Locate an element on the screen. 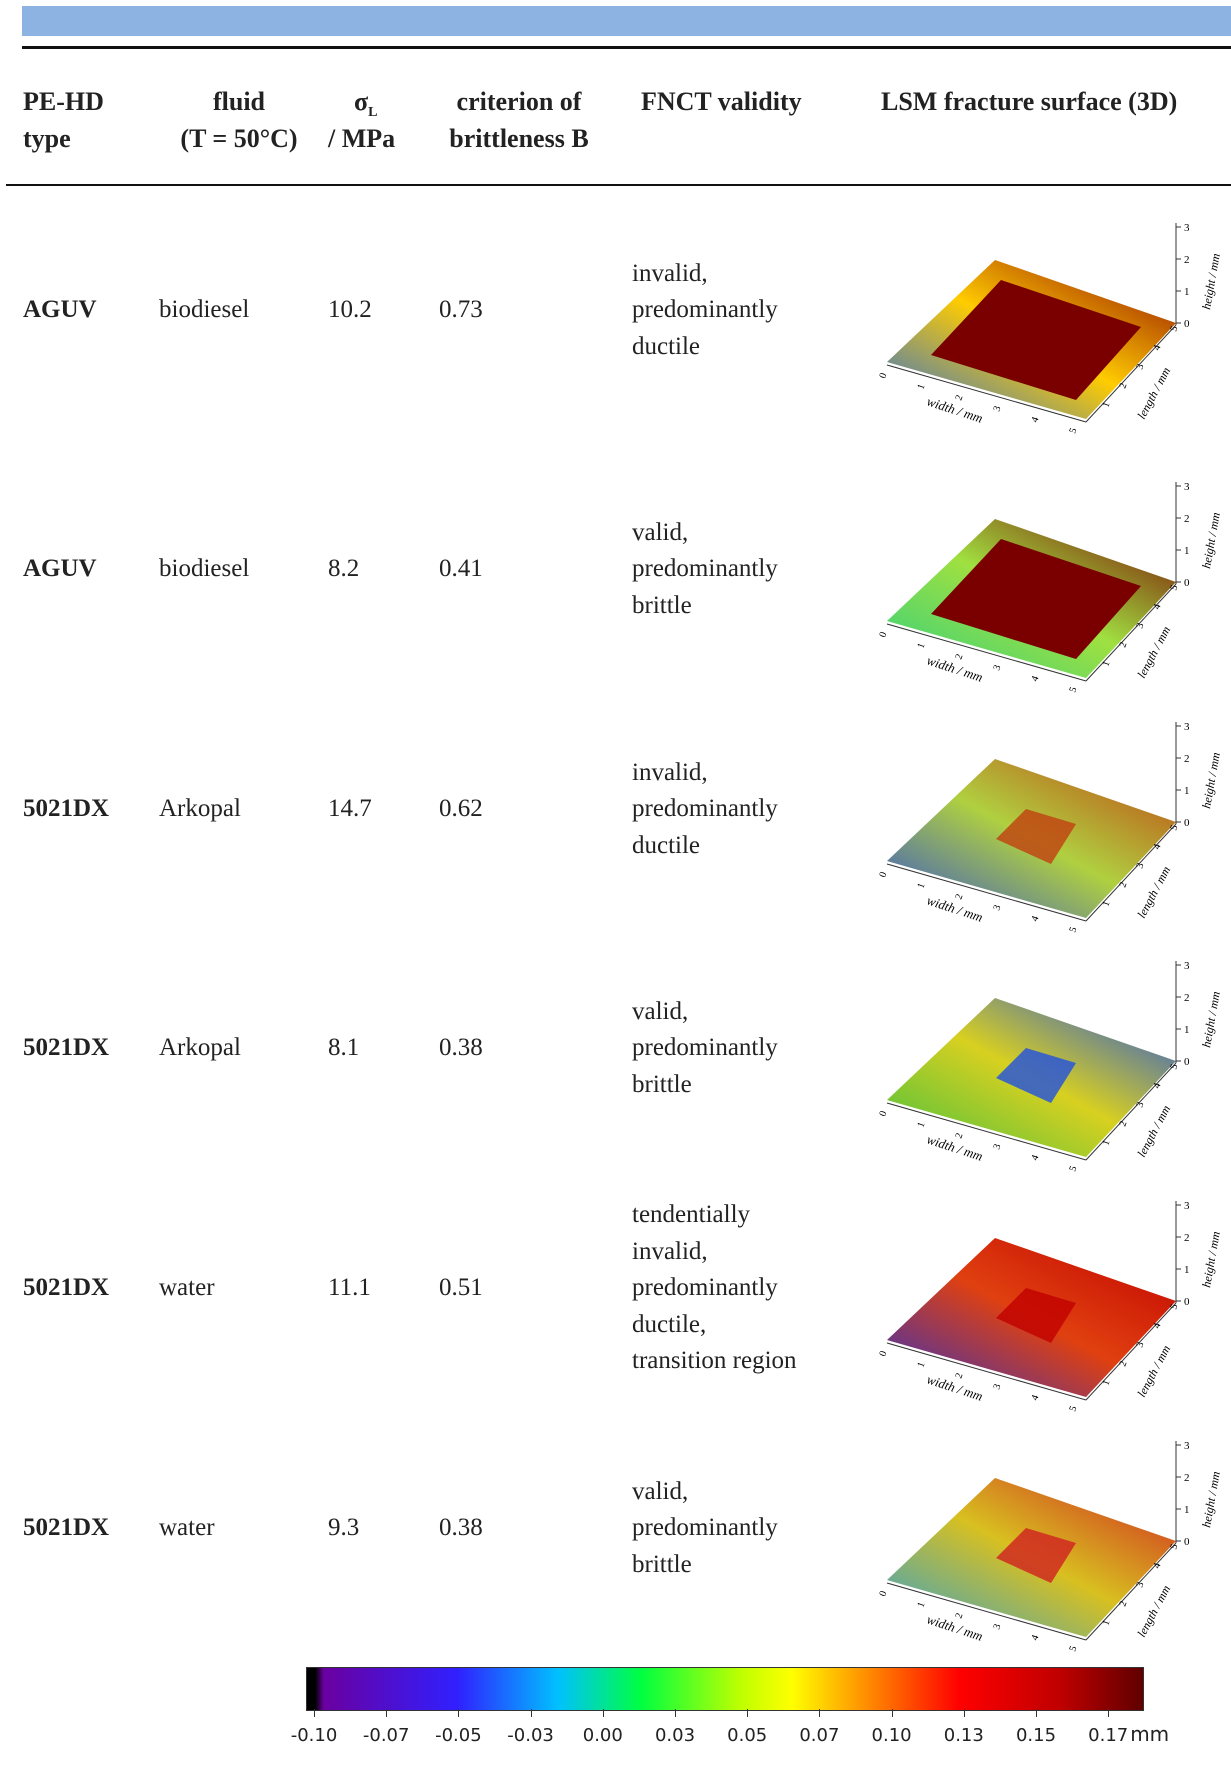  top-band is located at coordinates (626, 21).